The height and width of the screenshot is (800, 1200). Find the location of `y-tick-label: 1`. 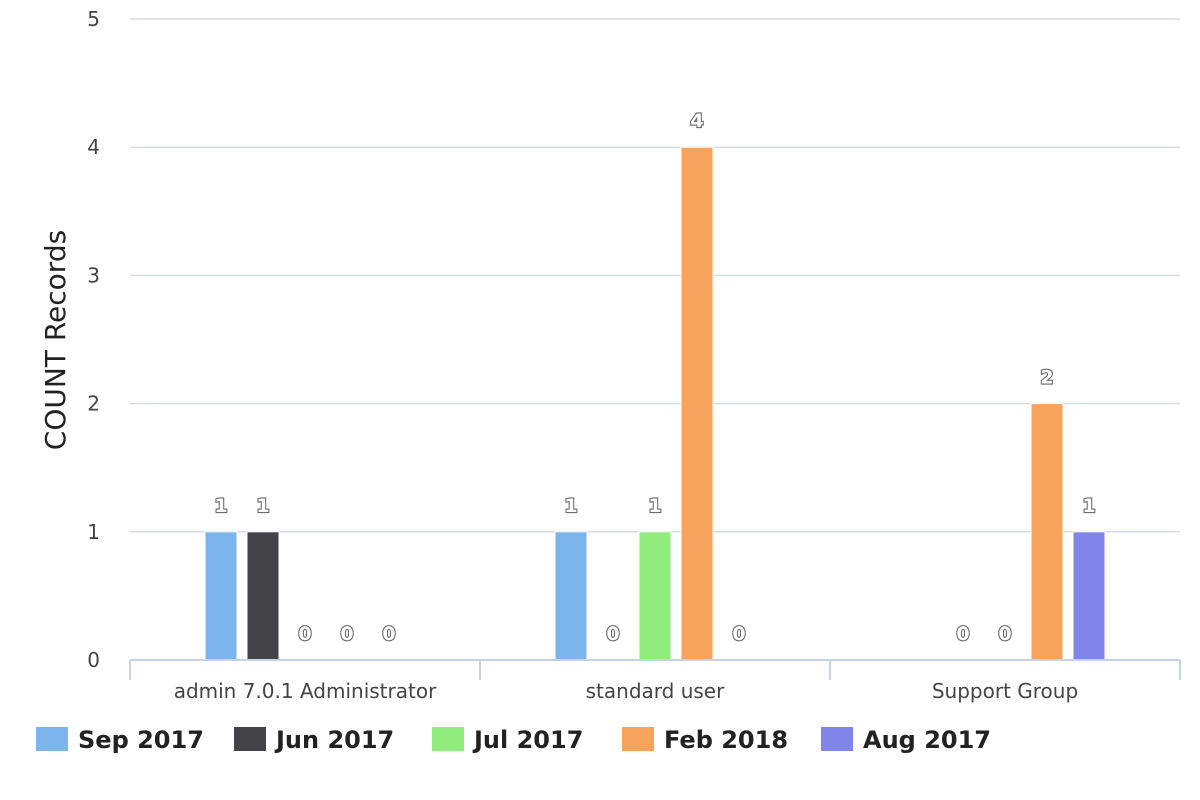

y-tick-label: 1 is located at coordinates (93, 532).